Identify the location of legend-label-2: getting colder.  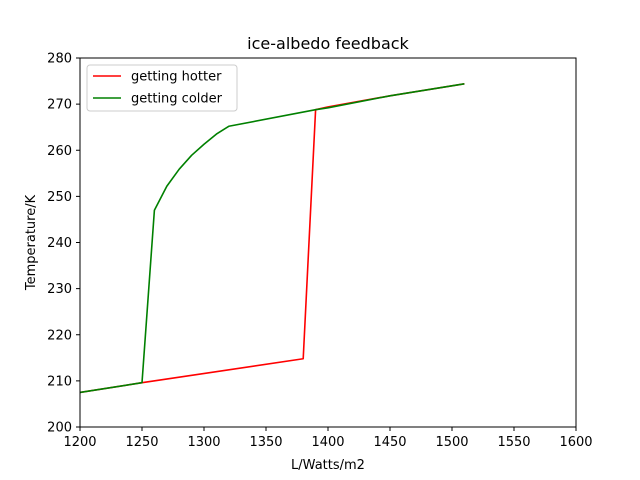
(177, 99).